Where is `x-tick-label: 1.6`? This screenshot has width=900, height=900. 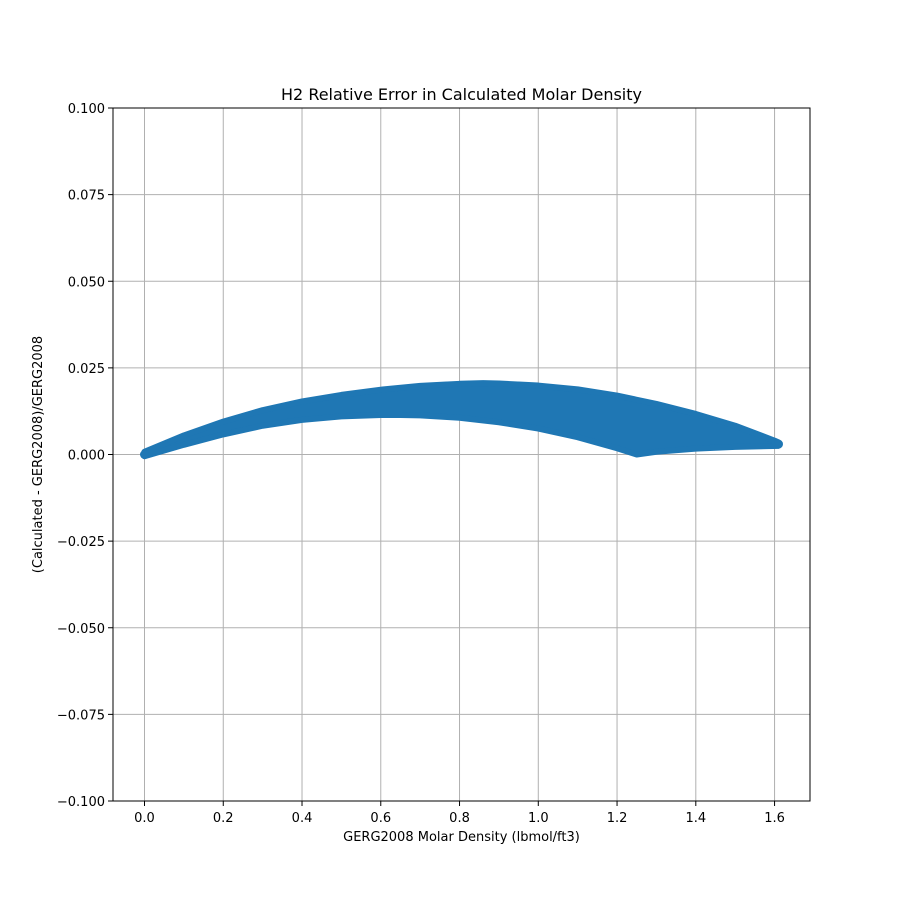 x-tick-label: 1.6 is located at coordinates (774, 818).